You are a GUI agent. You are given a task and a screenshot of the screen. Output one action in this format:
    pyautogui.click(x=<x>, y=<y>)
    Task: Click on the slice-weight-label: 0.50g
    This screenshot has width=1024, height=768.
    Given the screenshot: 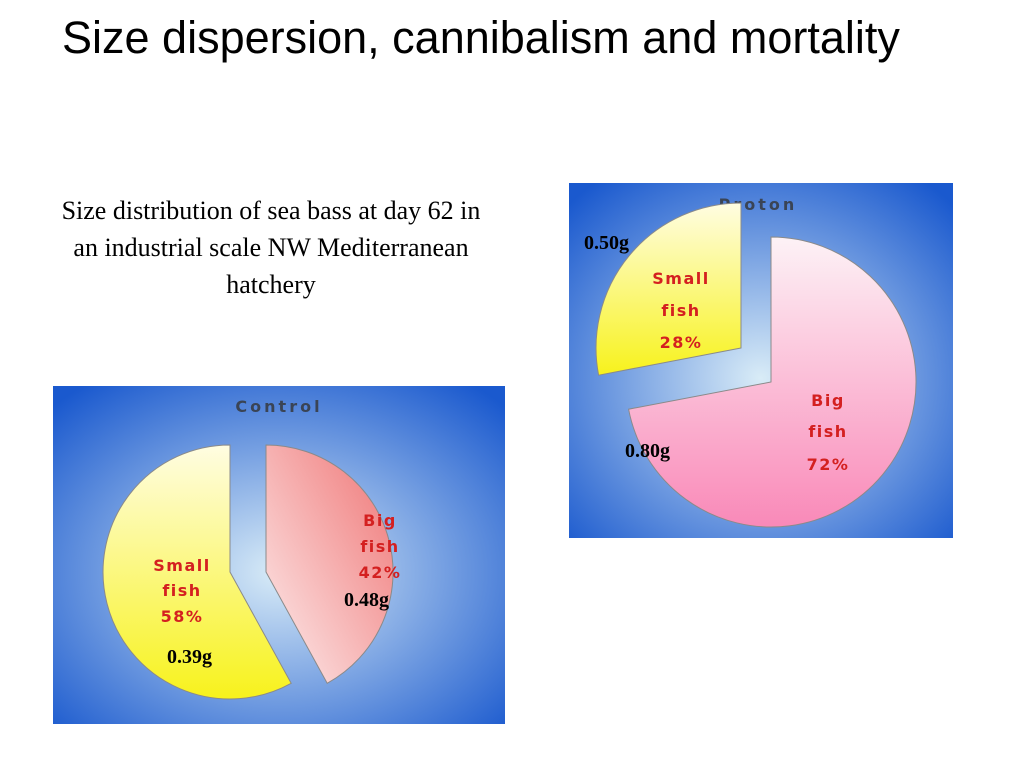 What is the action you would take?
    pyautogui.click(x=606, y=243)
    